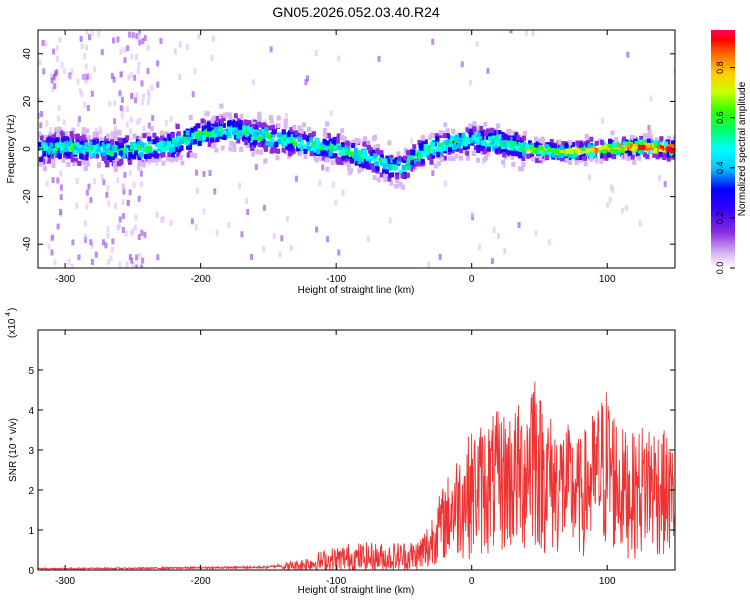  I want to click on colorbar-tick-label: 0.6, so click(720, 117).